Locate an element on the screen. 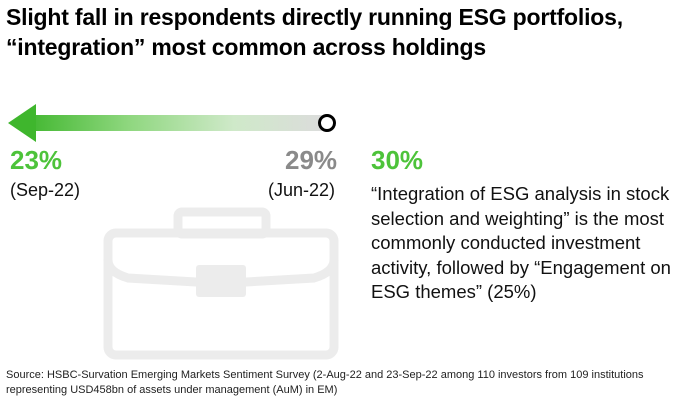 Image resolution: width=696 pixels, height=400 pixels. left-stat-value: 23% is located at coordinates (36, 160).